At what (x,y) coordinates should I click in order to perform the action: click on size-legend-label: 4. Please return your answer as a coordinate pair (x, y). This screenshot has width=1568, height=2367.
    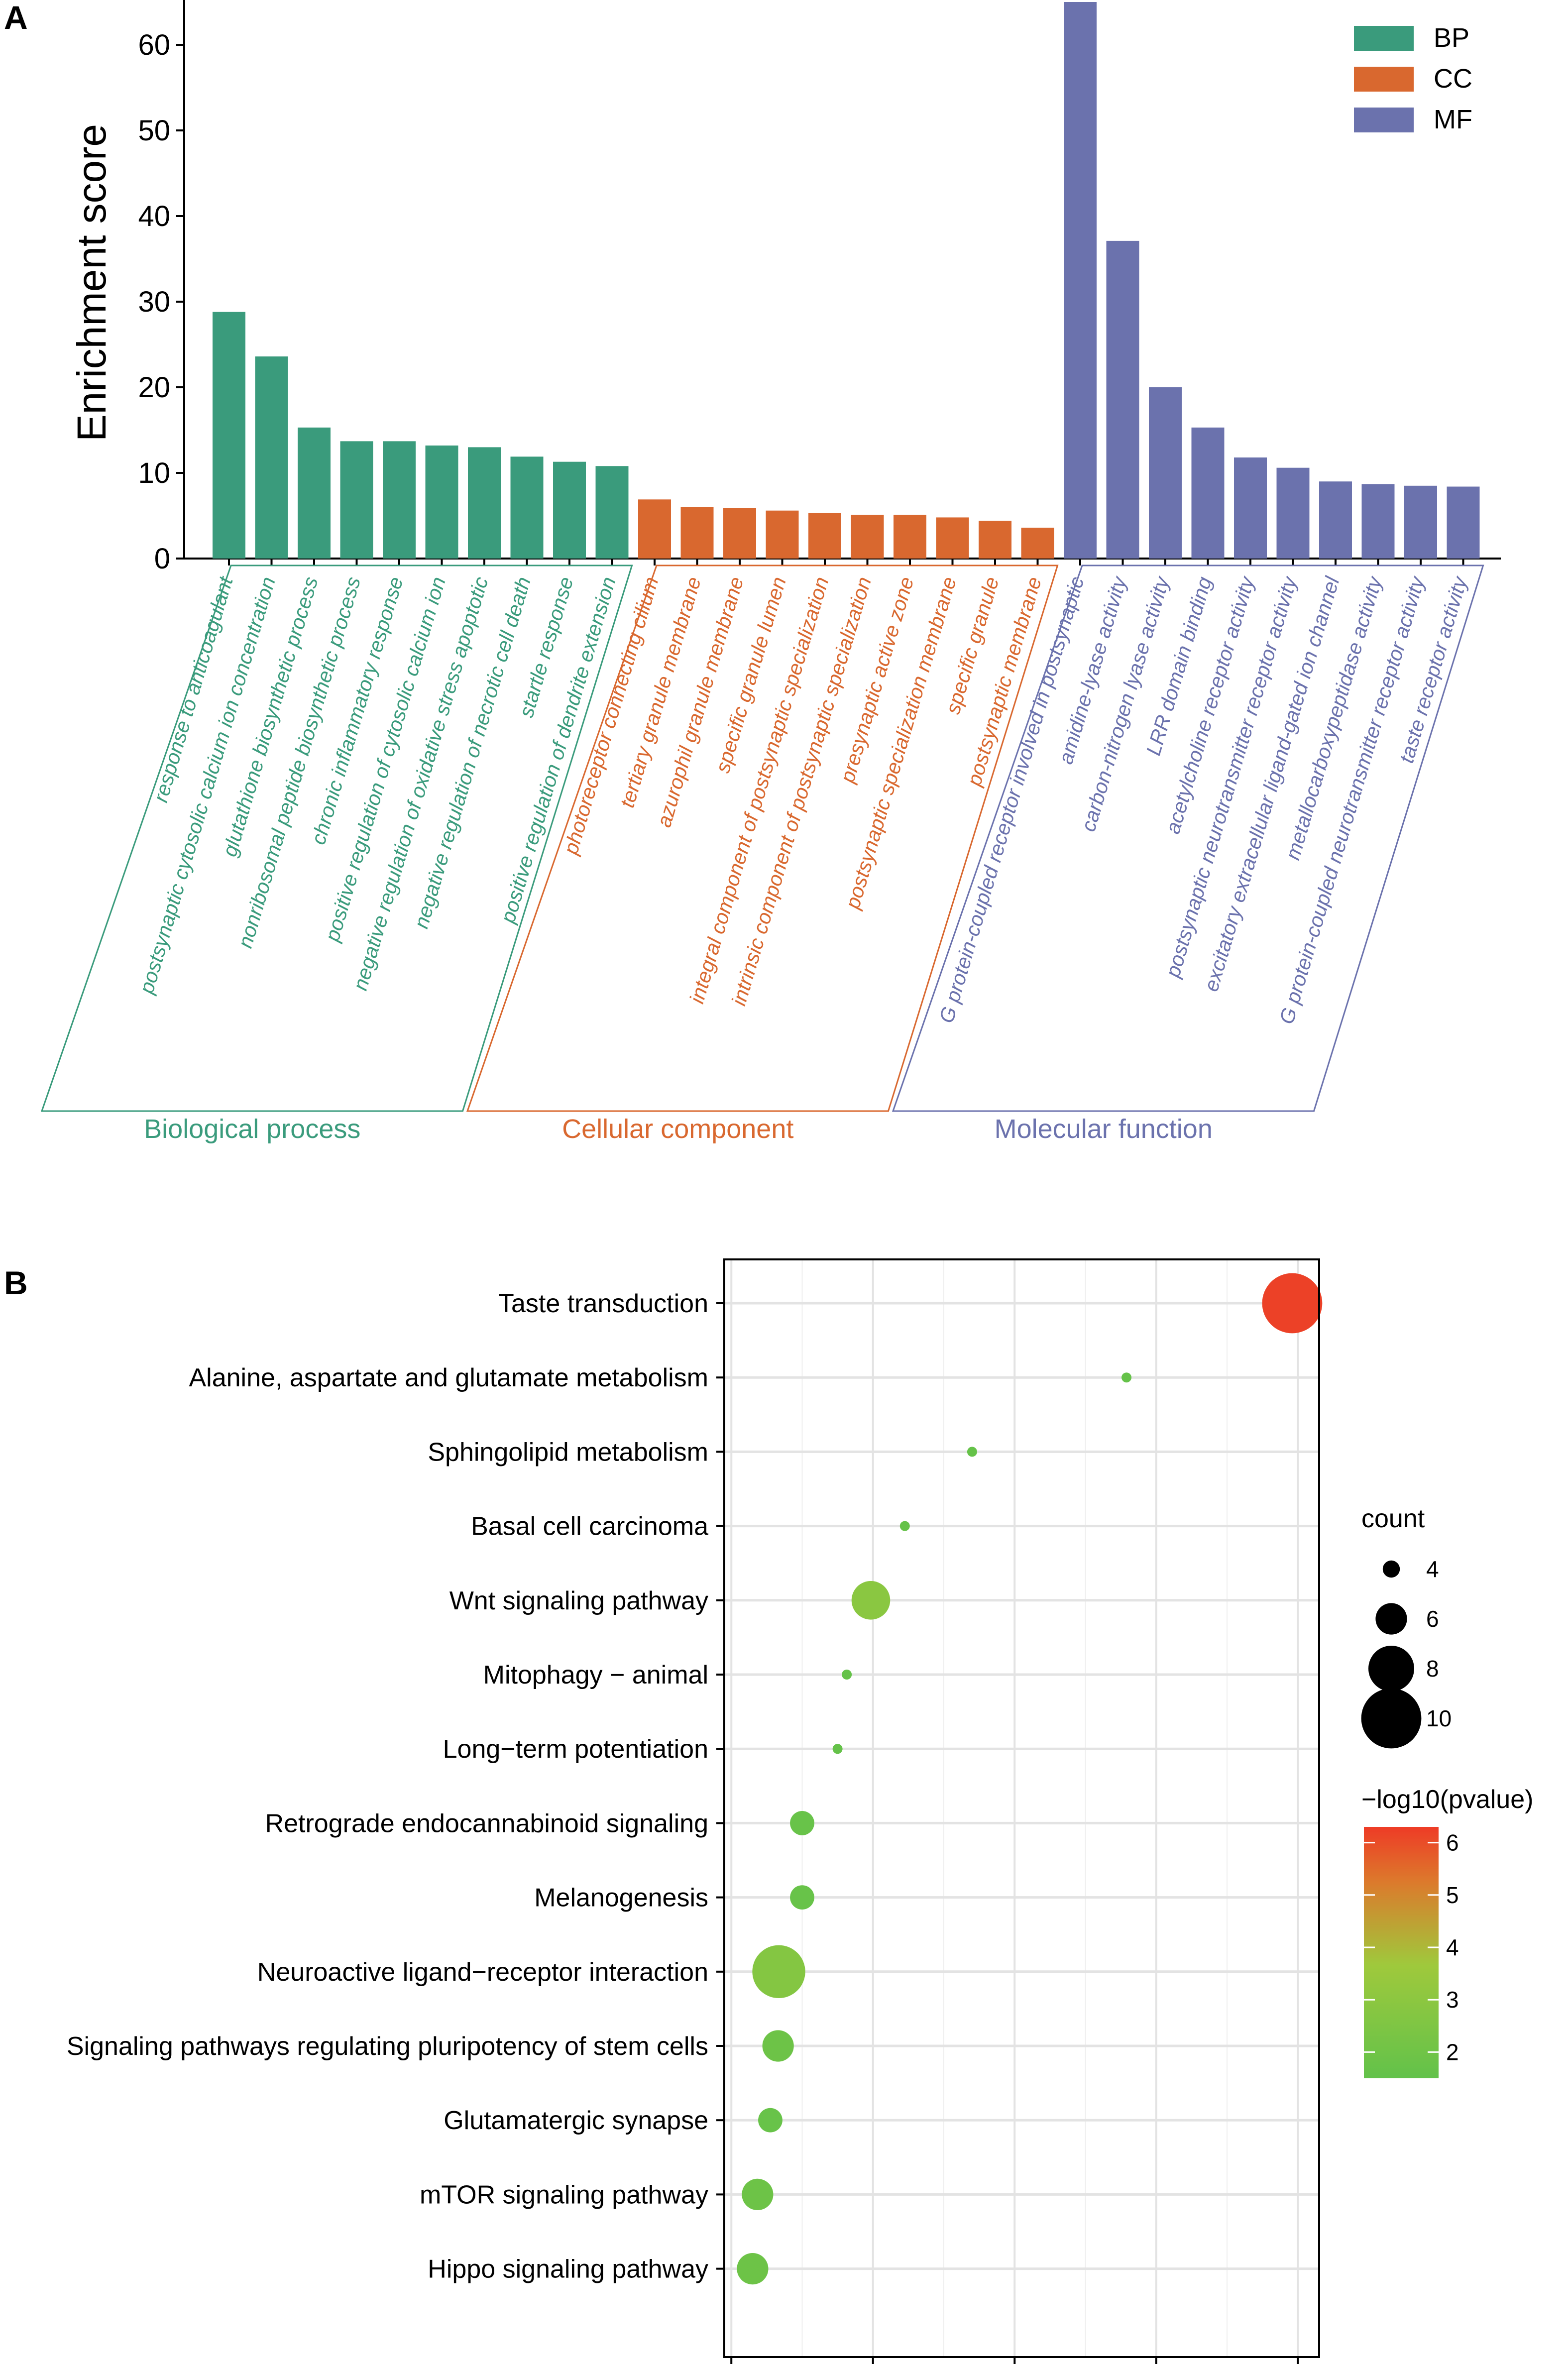
    Looking at the image, I should click on (1433, 1569).